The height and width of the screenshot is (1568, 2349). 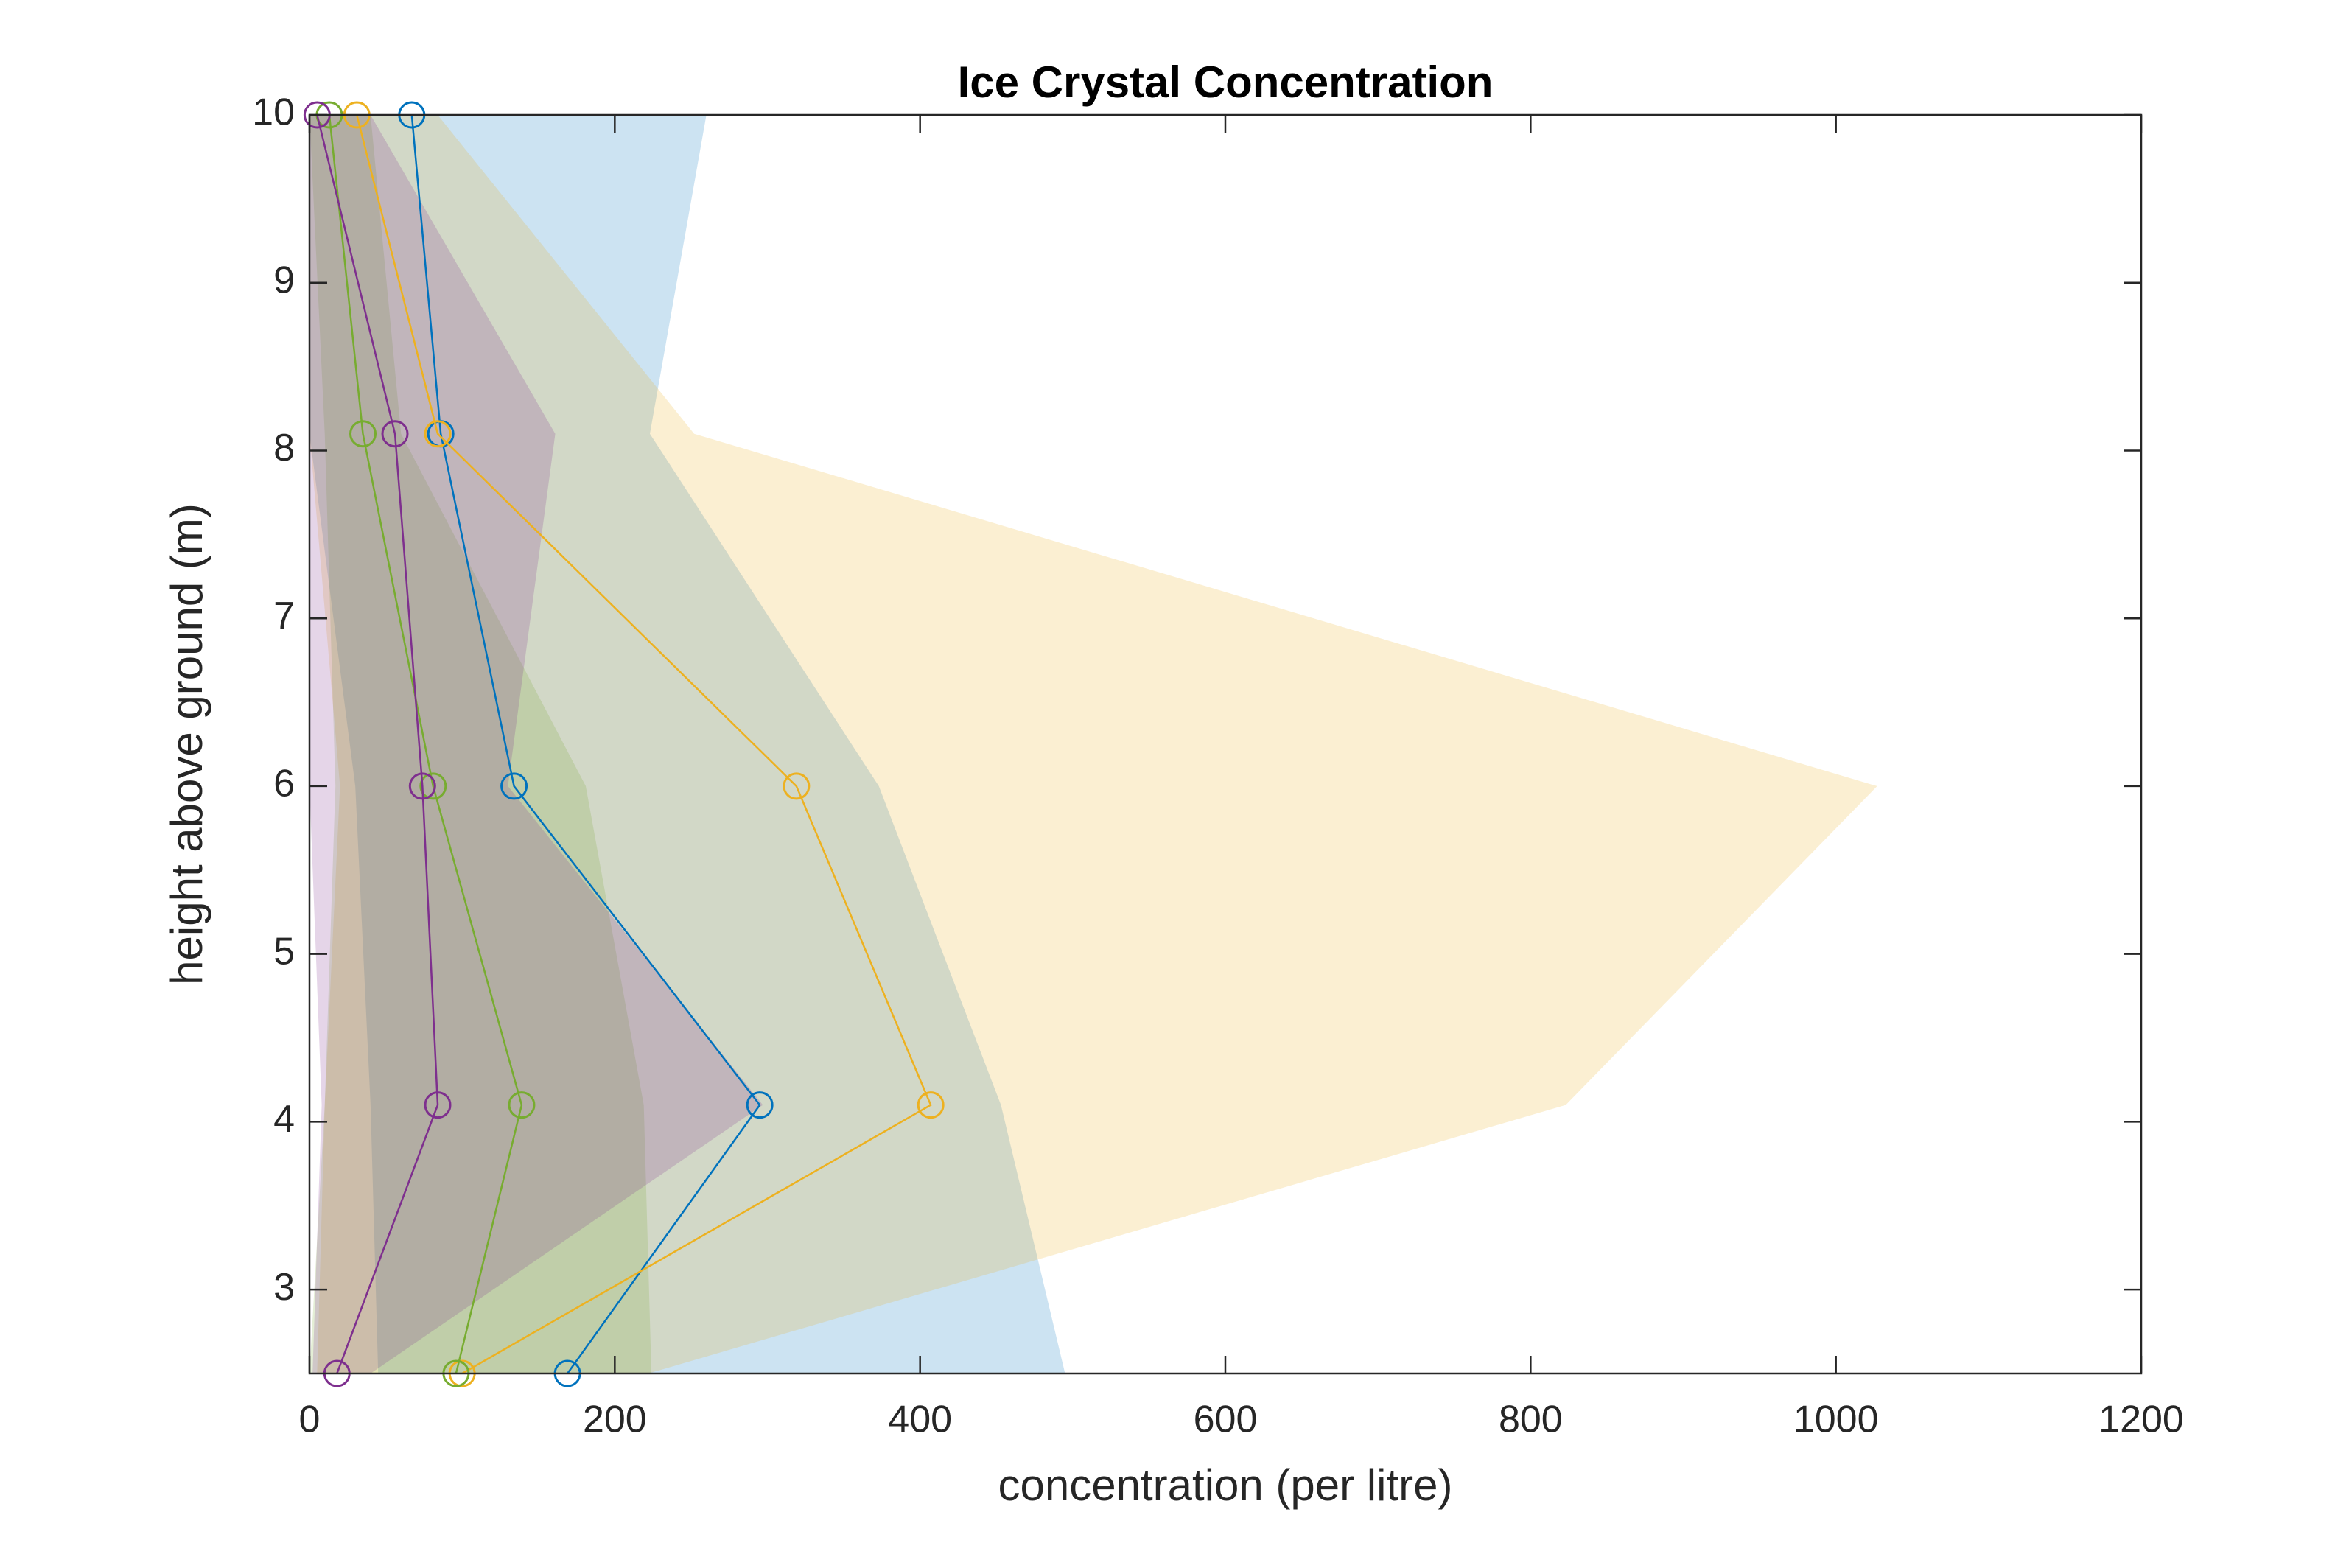 What do you see at coordinates (284, 951) in the screenshot?
I see `y-tick-label: 5` at bounding box center [284, 951].